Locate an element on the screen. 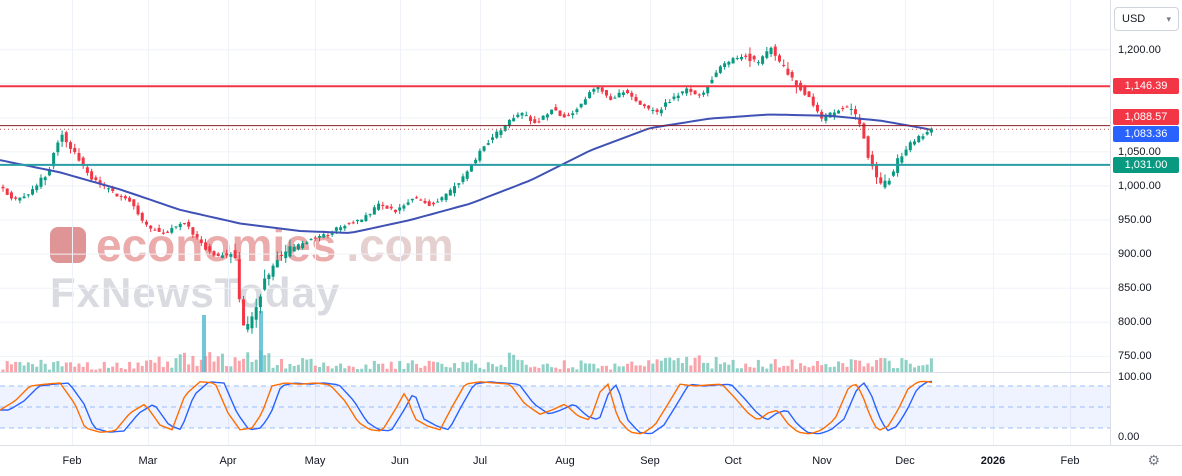 This screenshot has width=1182, height=476. y-axis-label: 750.00 is located at coordinates (1135, 356).